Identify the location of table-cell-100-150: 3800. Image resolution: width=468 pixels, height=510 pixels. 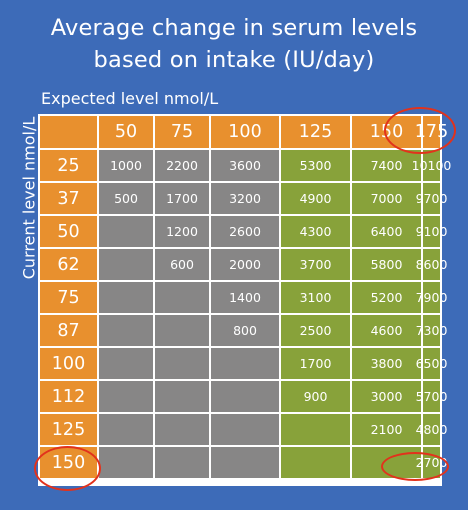
(386, 363).